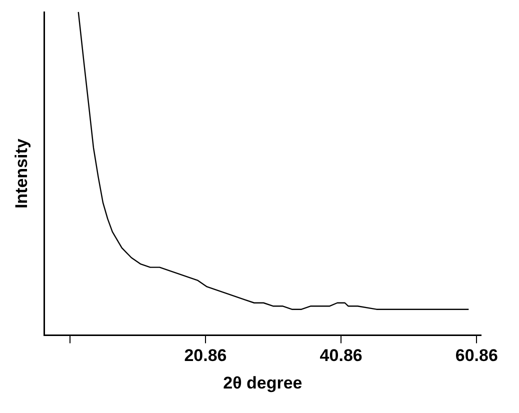 This screenshot has height=413, width=519. Describe the element at coordinates (262, 382) in the screenshot. I see `x-axis-title: 2θ degree` at that location.